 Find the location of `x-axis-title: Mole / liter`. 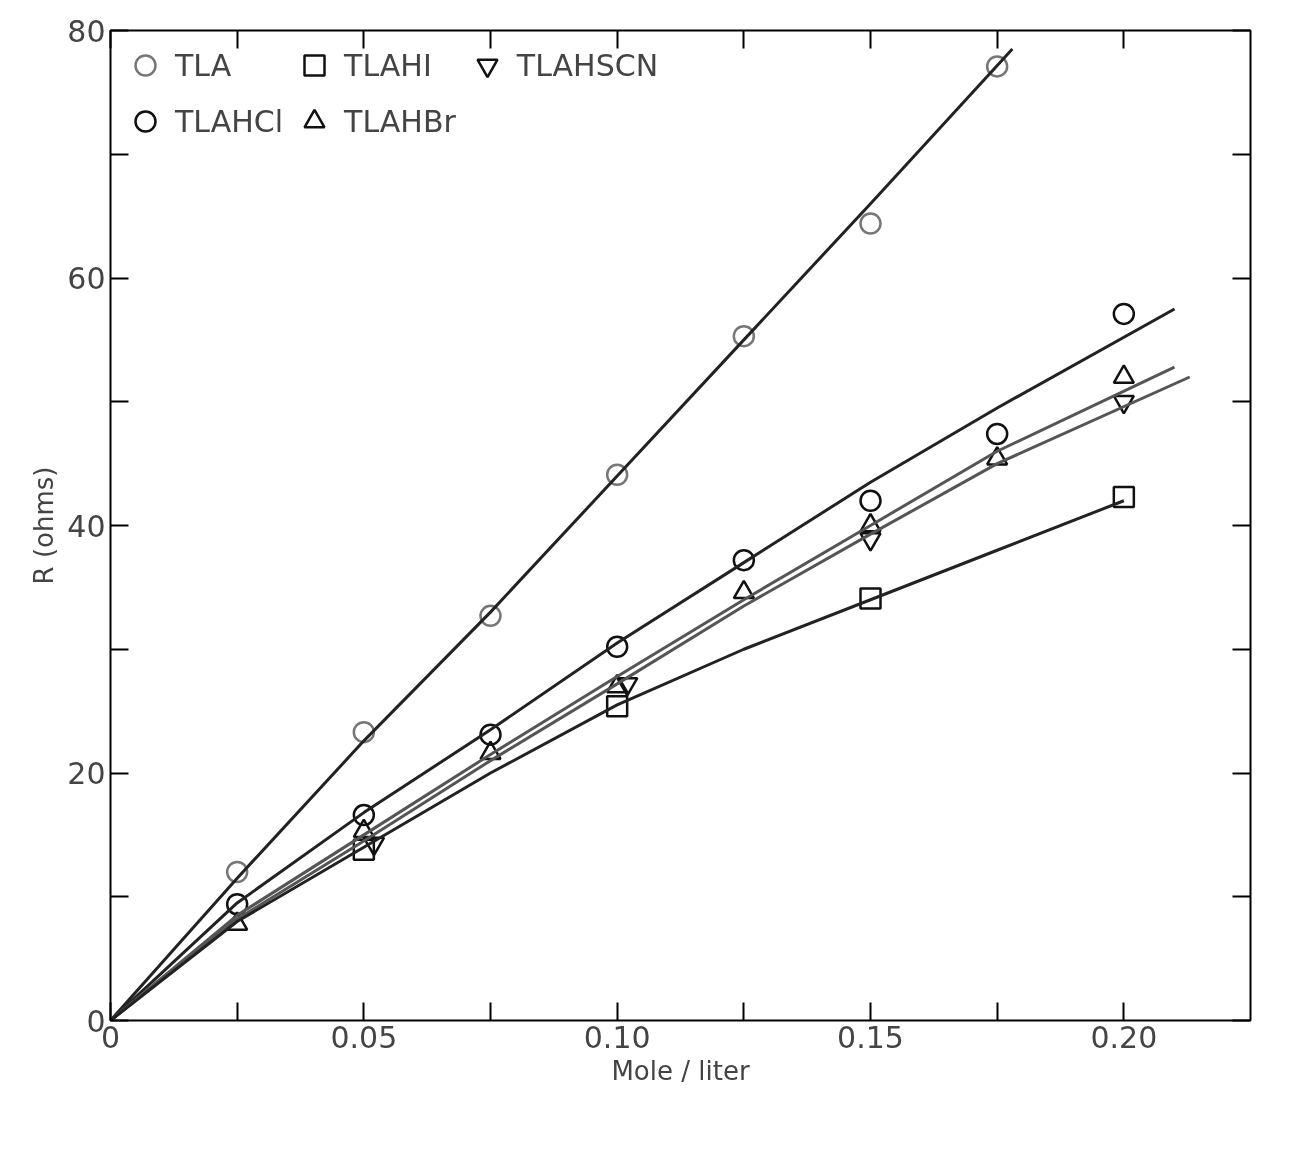

x-axis-title: Mole / liter is located at coordinates (680, 1070).